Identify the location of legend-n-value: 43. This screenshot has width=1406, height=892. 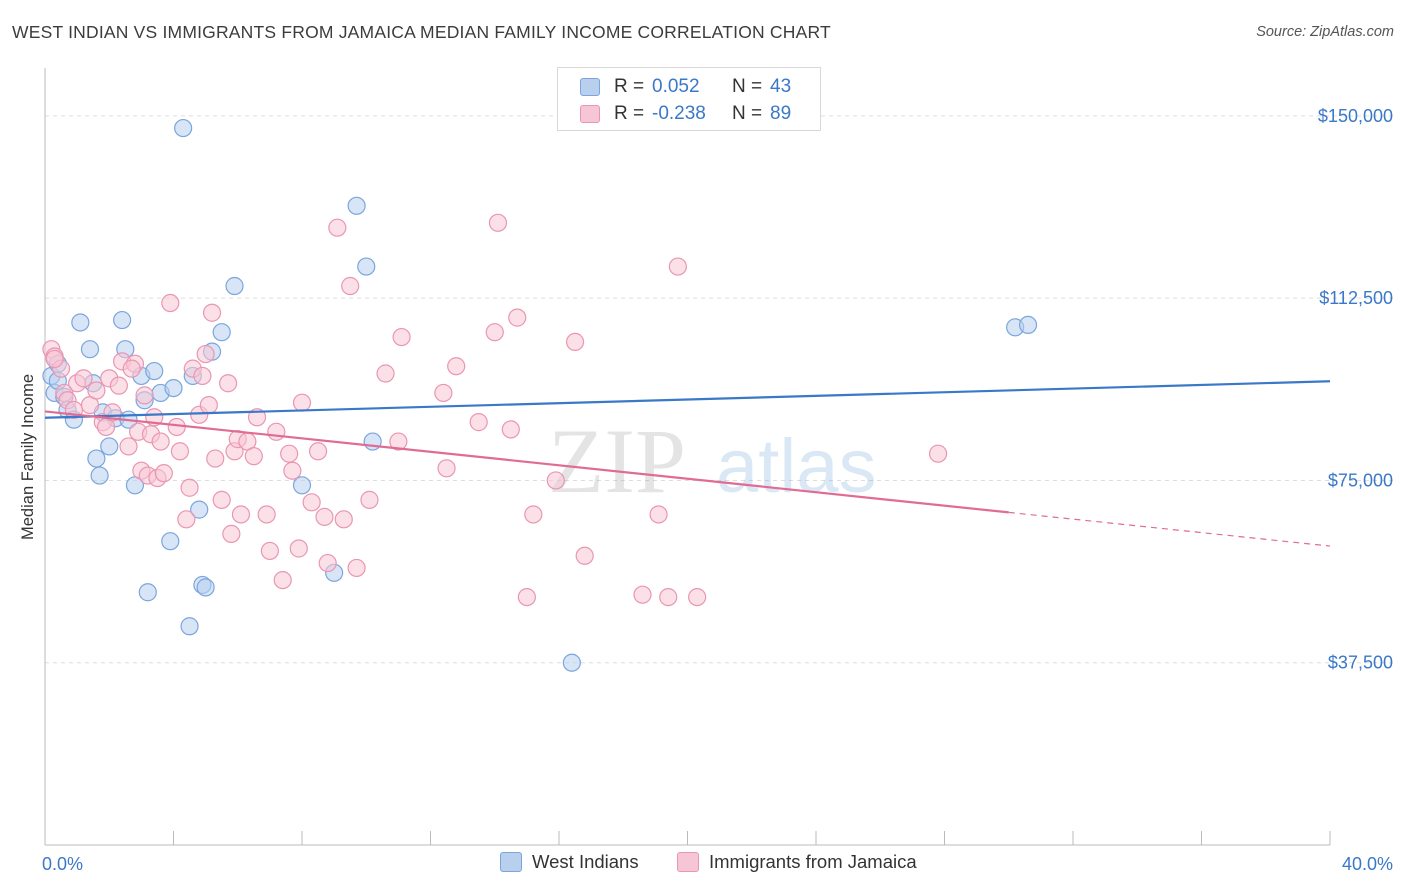
(781, 86).